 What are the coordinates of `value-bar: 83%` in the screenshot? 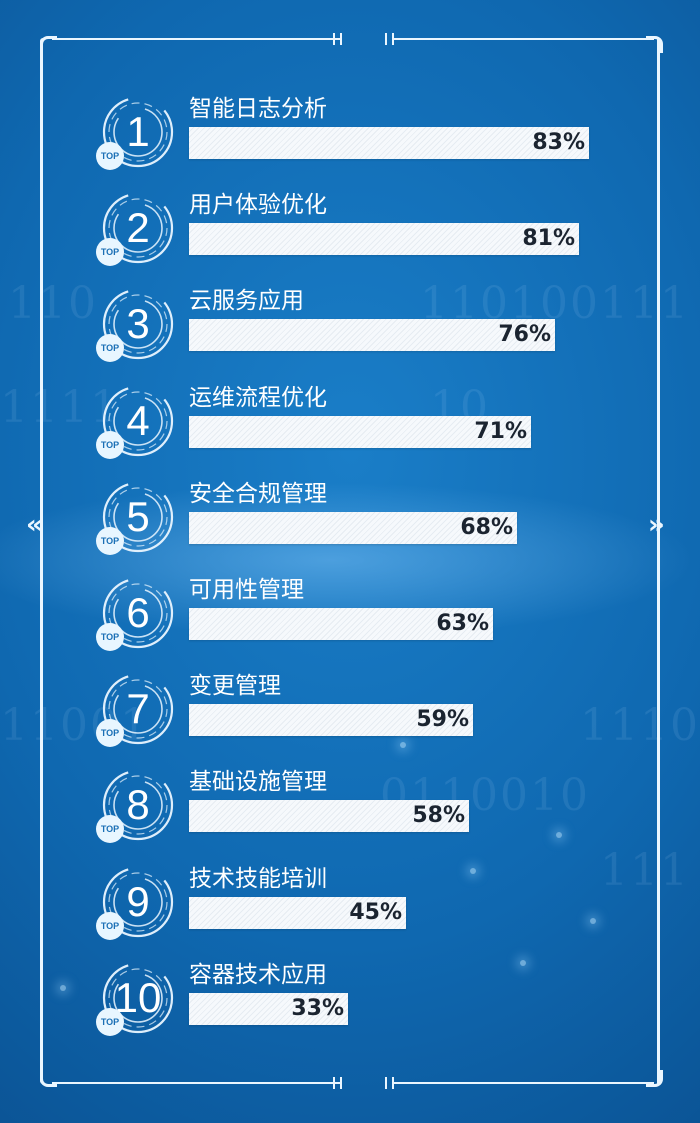 It's located at (389, 143).